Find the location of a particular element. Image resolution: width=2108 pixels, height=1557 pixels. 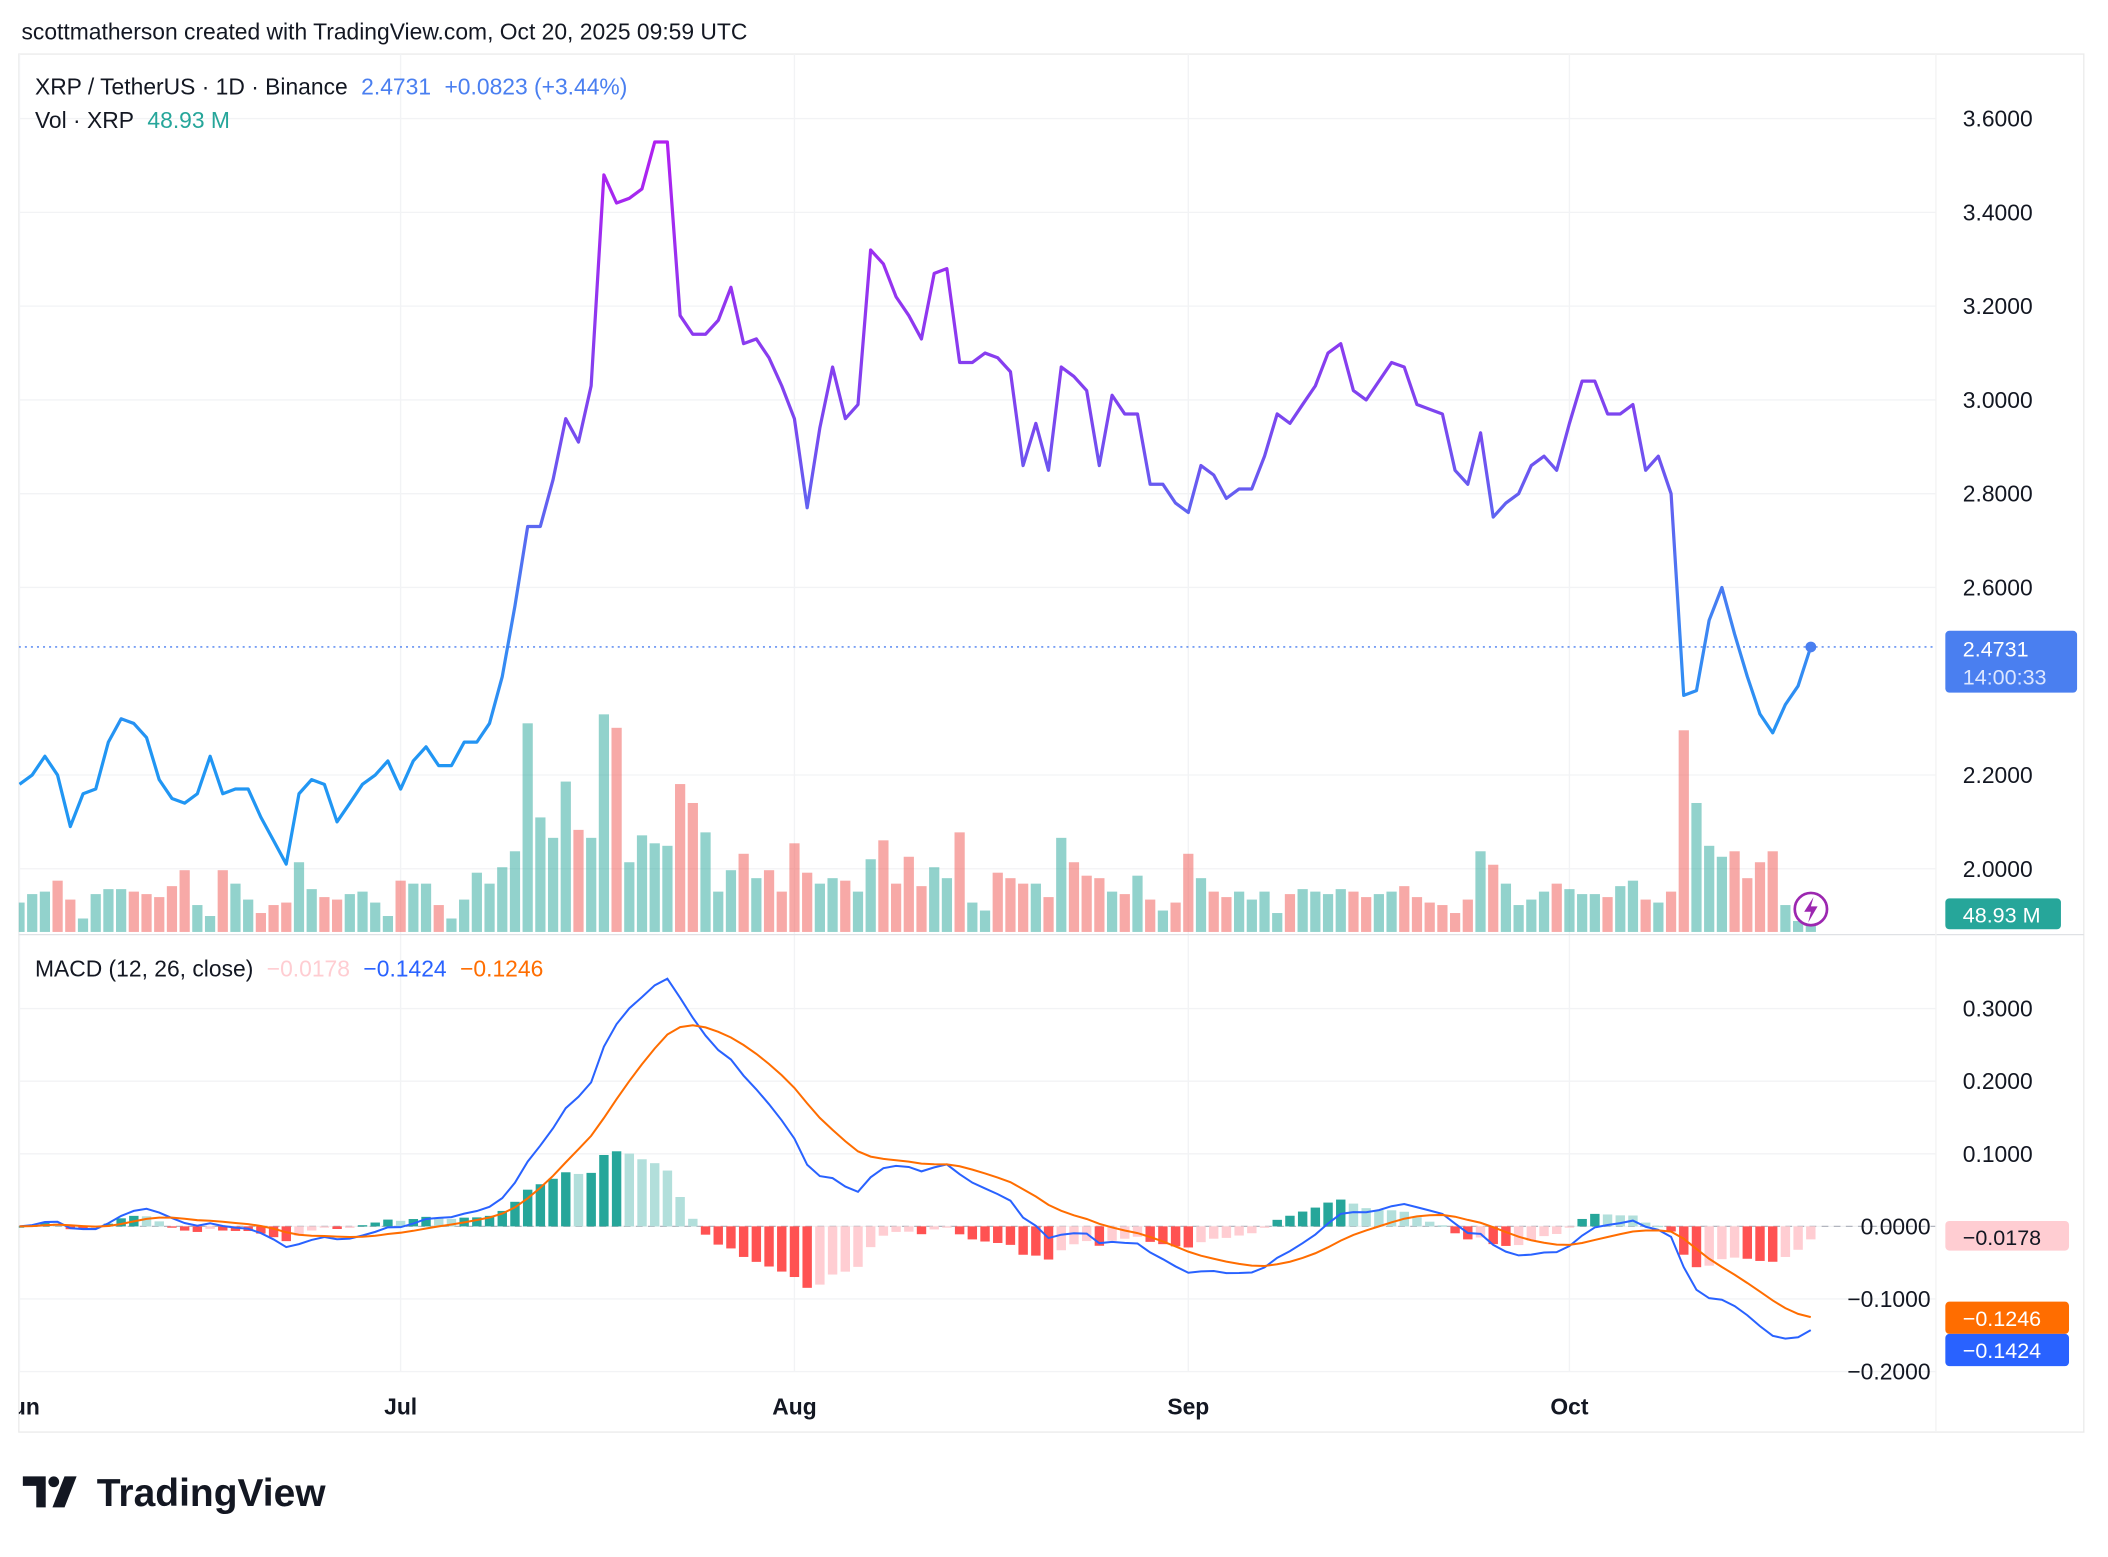

macd-tick-label: 0.0000 is located at coordinates (1896, 1226).